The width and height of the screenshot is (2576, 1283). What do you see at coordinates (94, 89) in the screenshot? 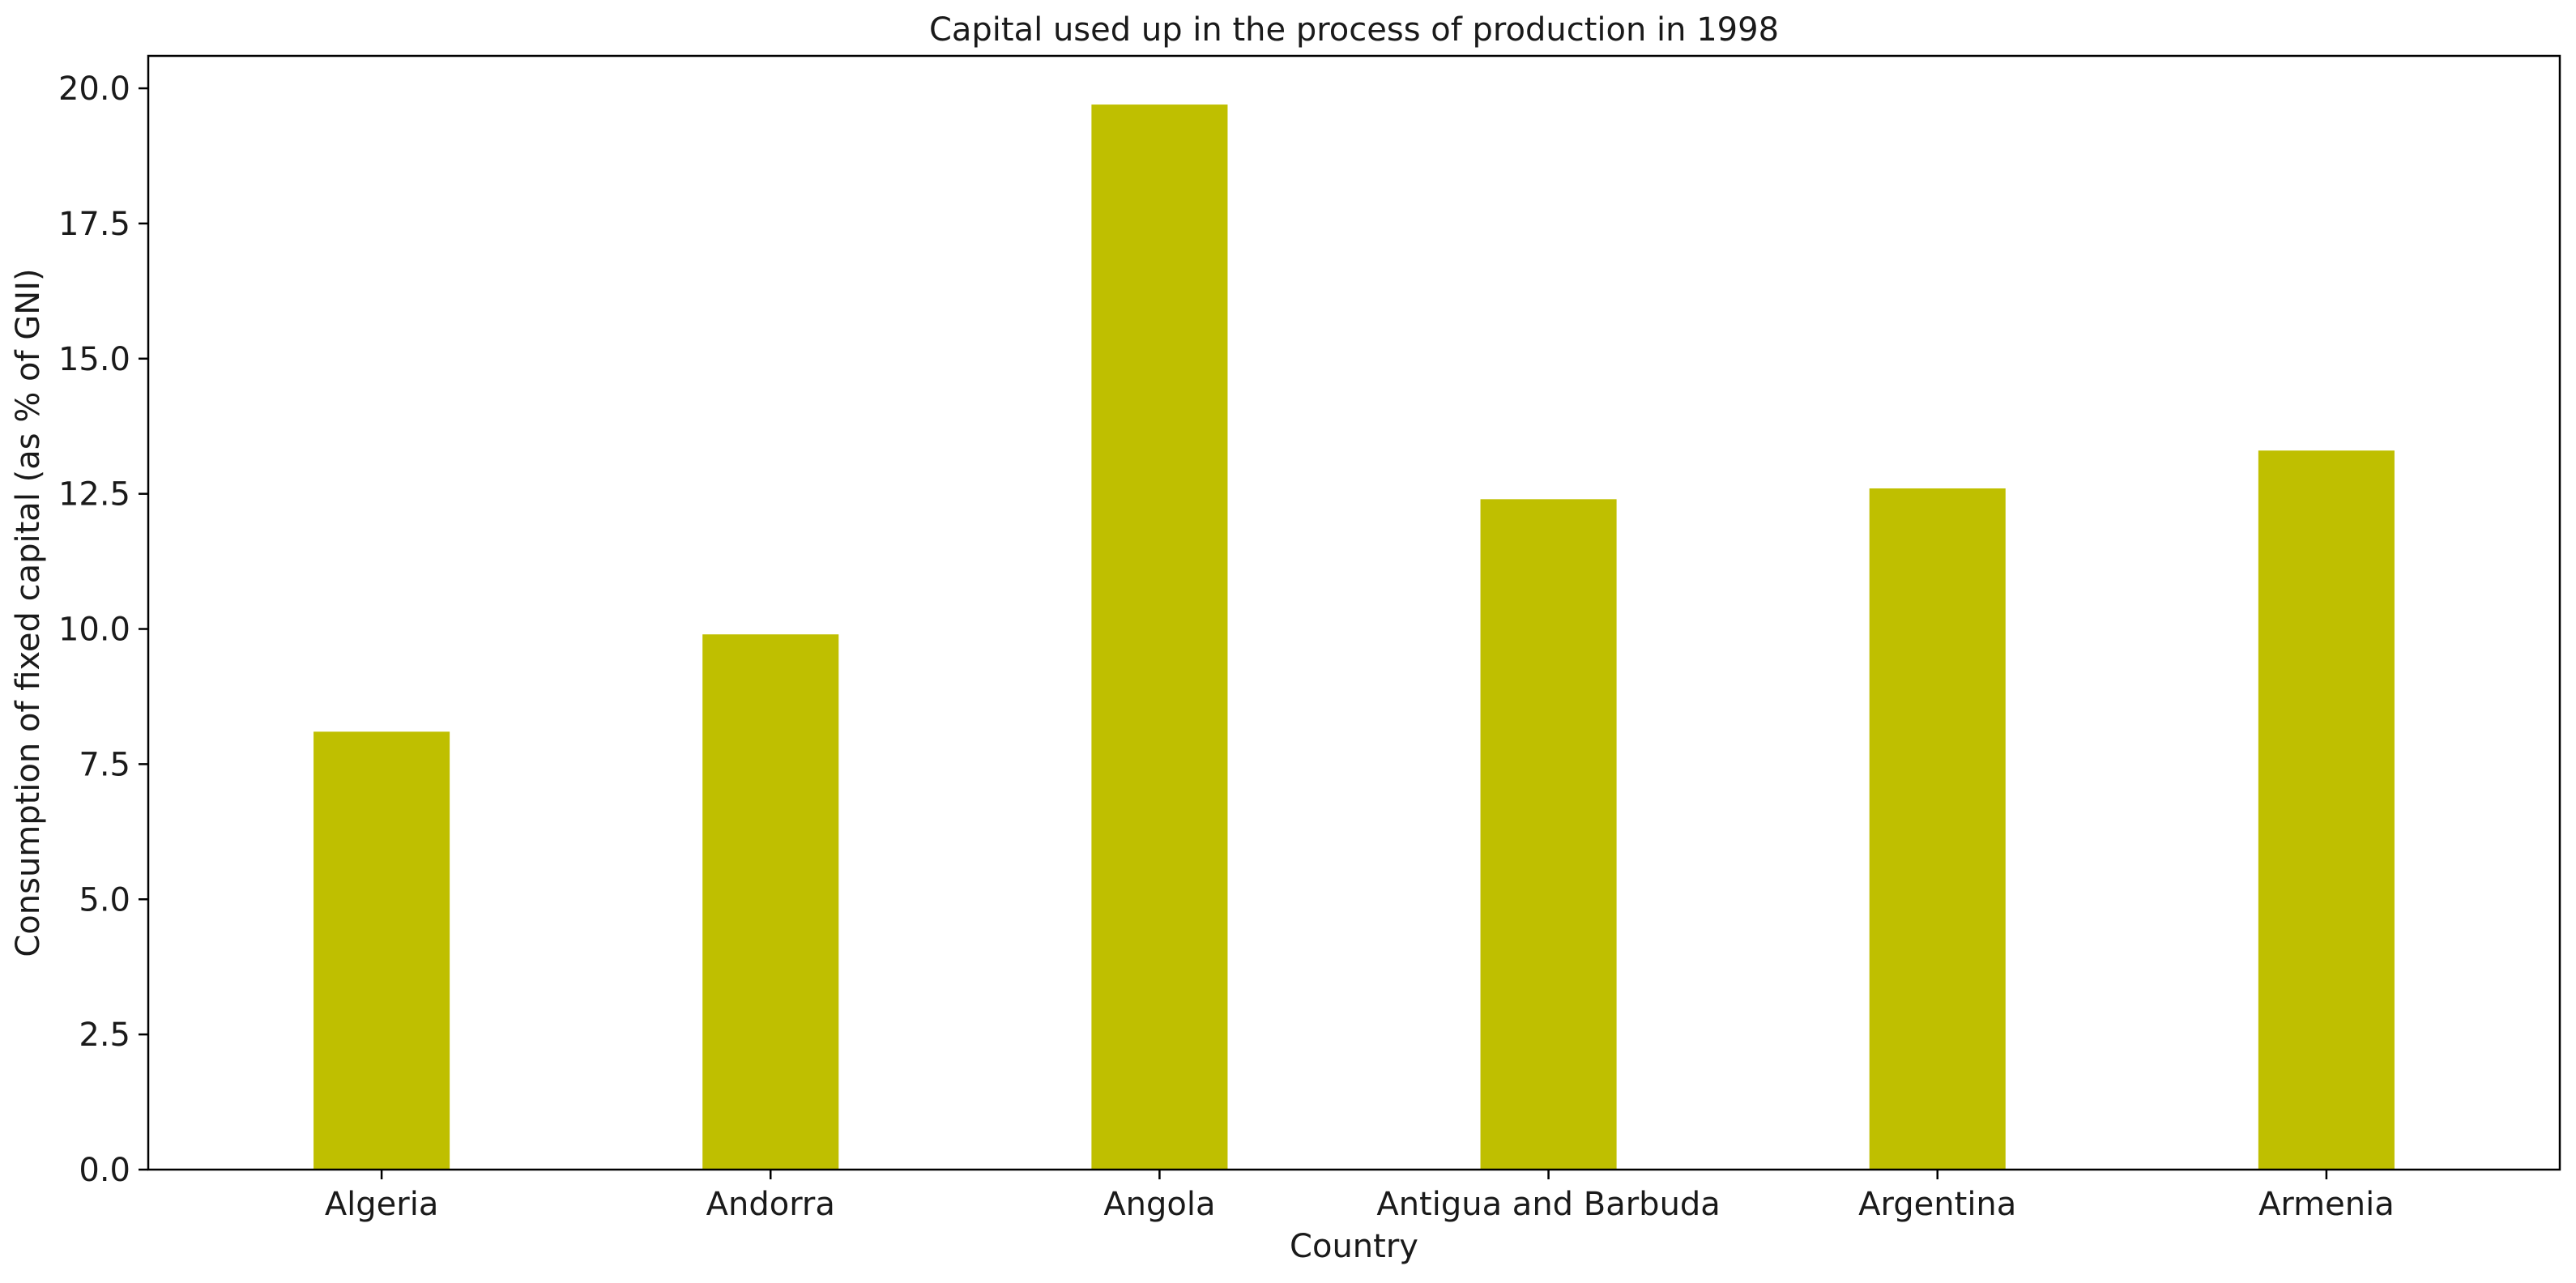
I see `y-tick-label: 20.0` at bounding box center [94, 89].